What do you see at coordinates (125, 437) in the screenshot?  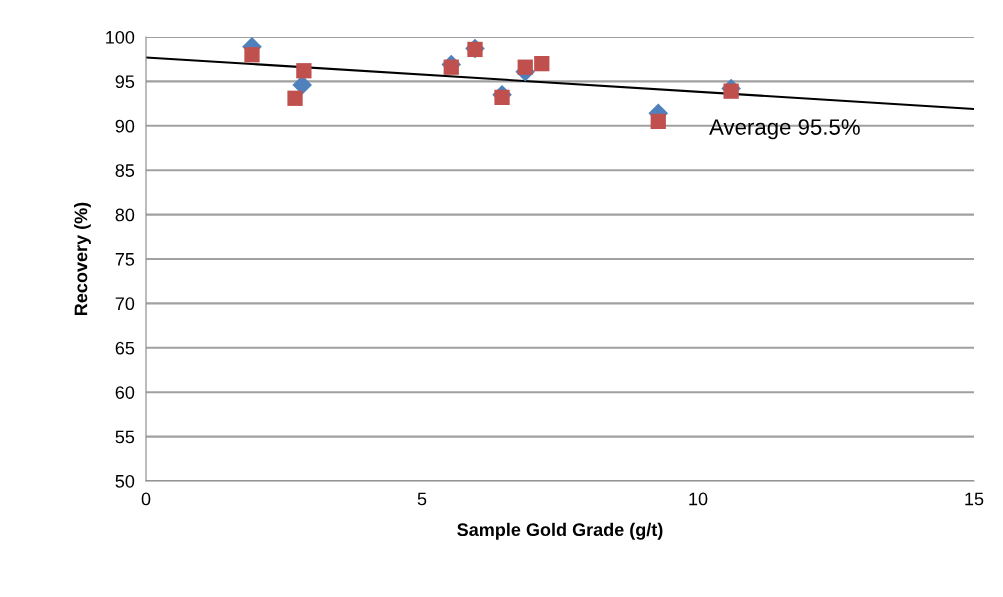 I see `y-tick-label: 55` at bounding box center [125, 437].